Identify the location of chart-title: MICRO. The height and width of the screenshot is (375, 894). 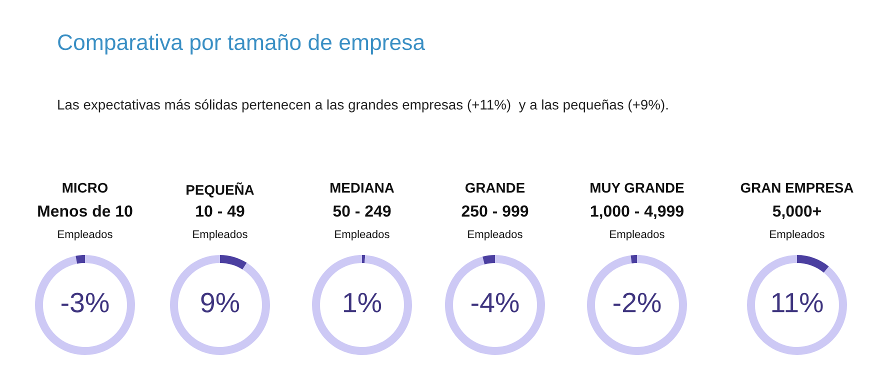
(85, 187).